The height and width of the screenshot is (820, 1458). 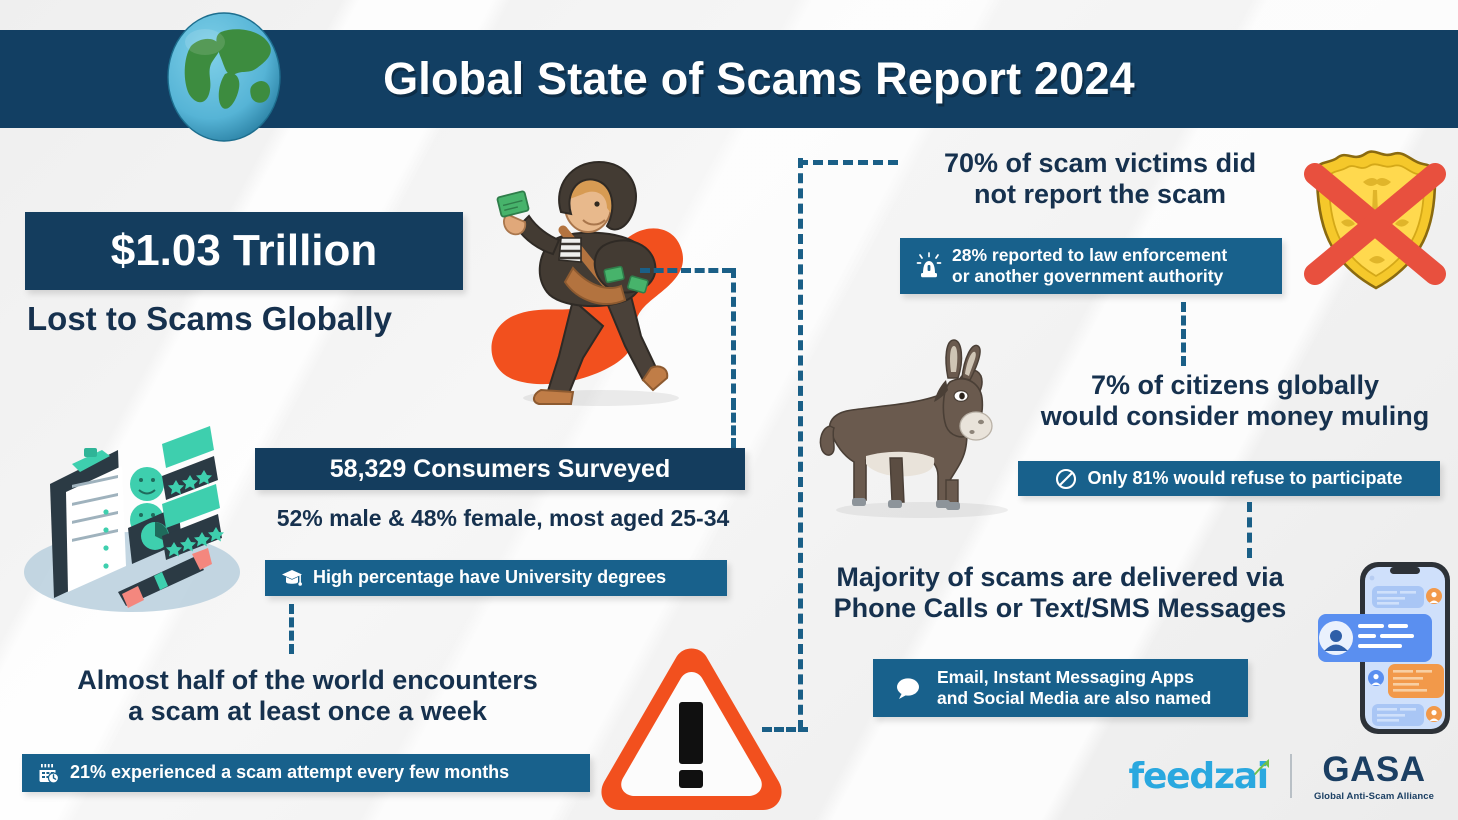 I want to click on big-stat-bar: $1.03 Trillion, so click(x=244, y=251).